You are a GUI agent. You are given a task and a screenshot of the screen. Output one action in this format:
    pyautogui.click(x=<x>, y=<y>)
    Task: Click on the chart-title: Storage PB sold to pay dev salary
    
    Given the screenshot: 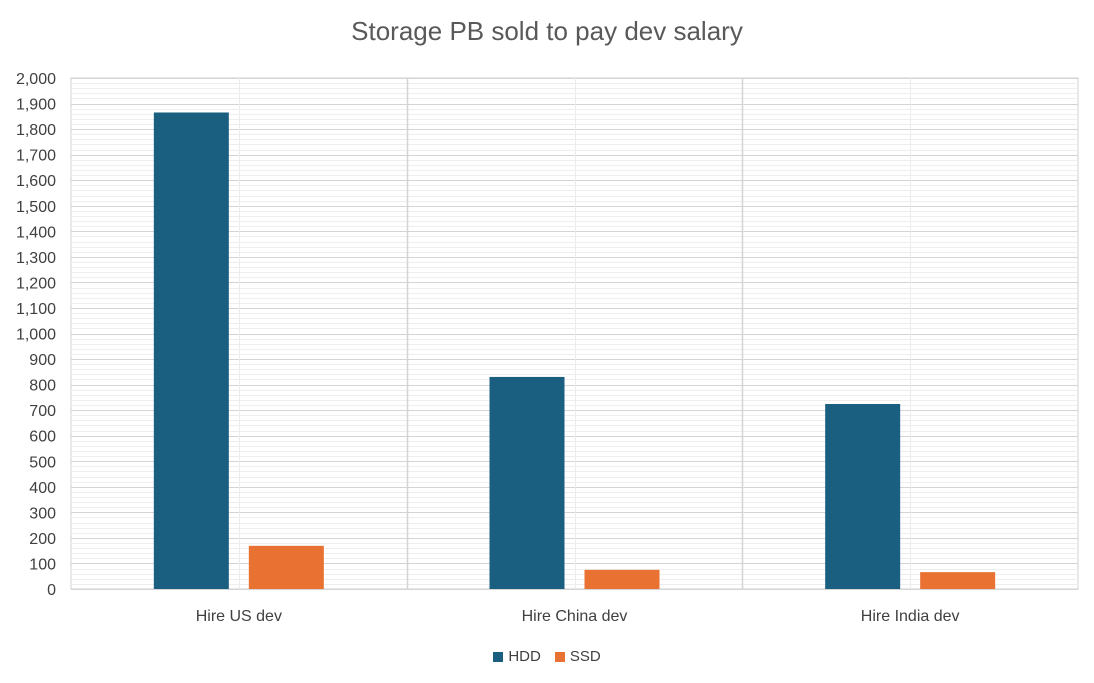 What is the action you would take?
    pyautogui.click(x=547, y=31)
    